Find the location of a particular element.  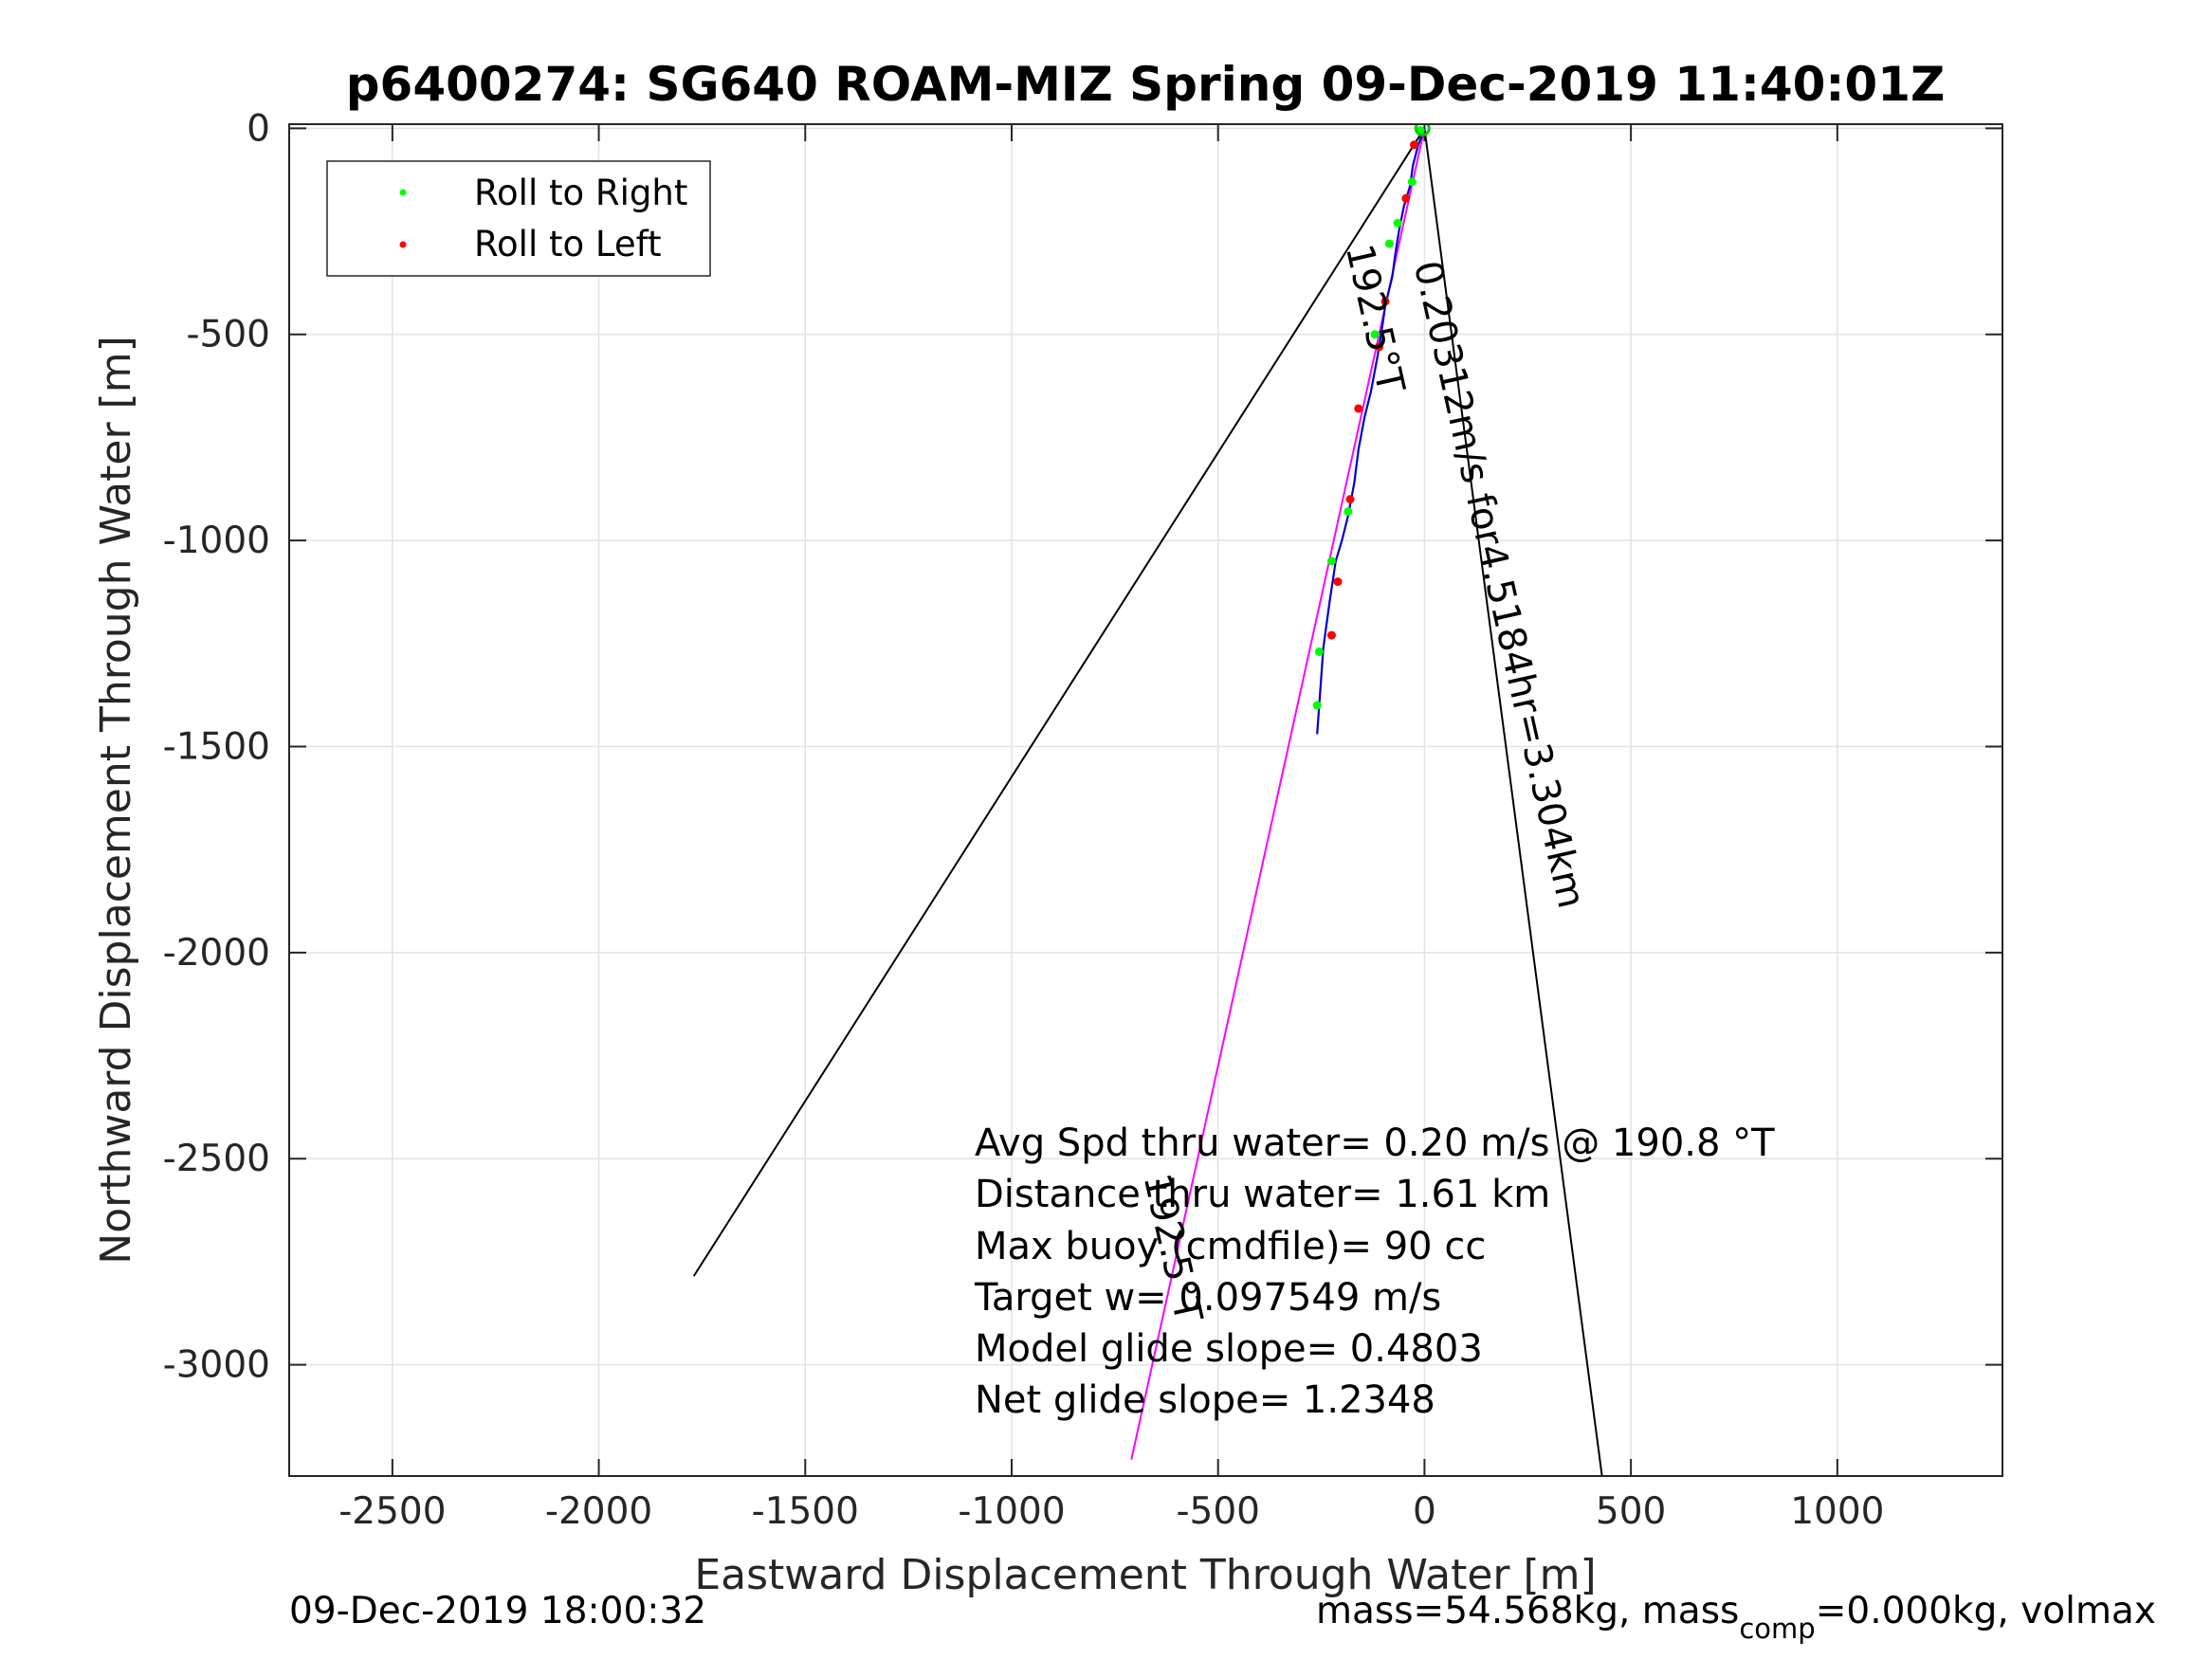

y-tick-label: -1000 is located at coordinates (216, 541).